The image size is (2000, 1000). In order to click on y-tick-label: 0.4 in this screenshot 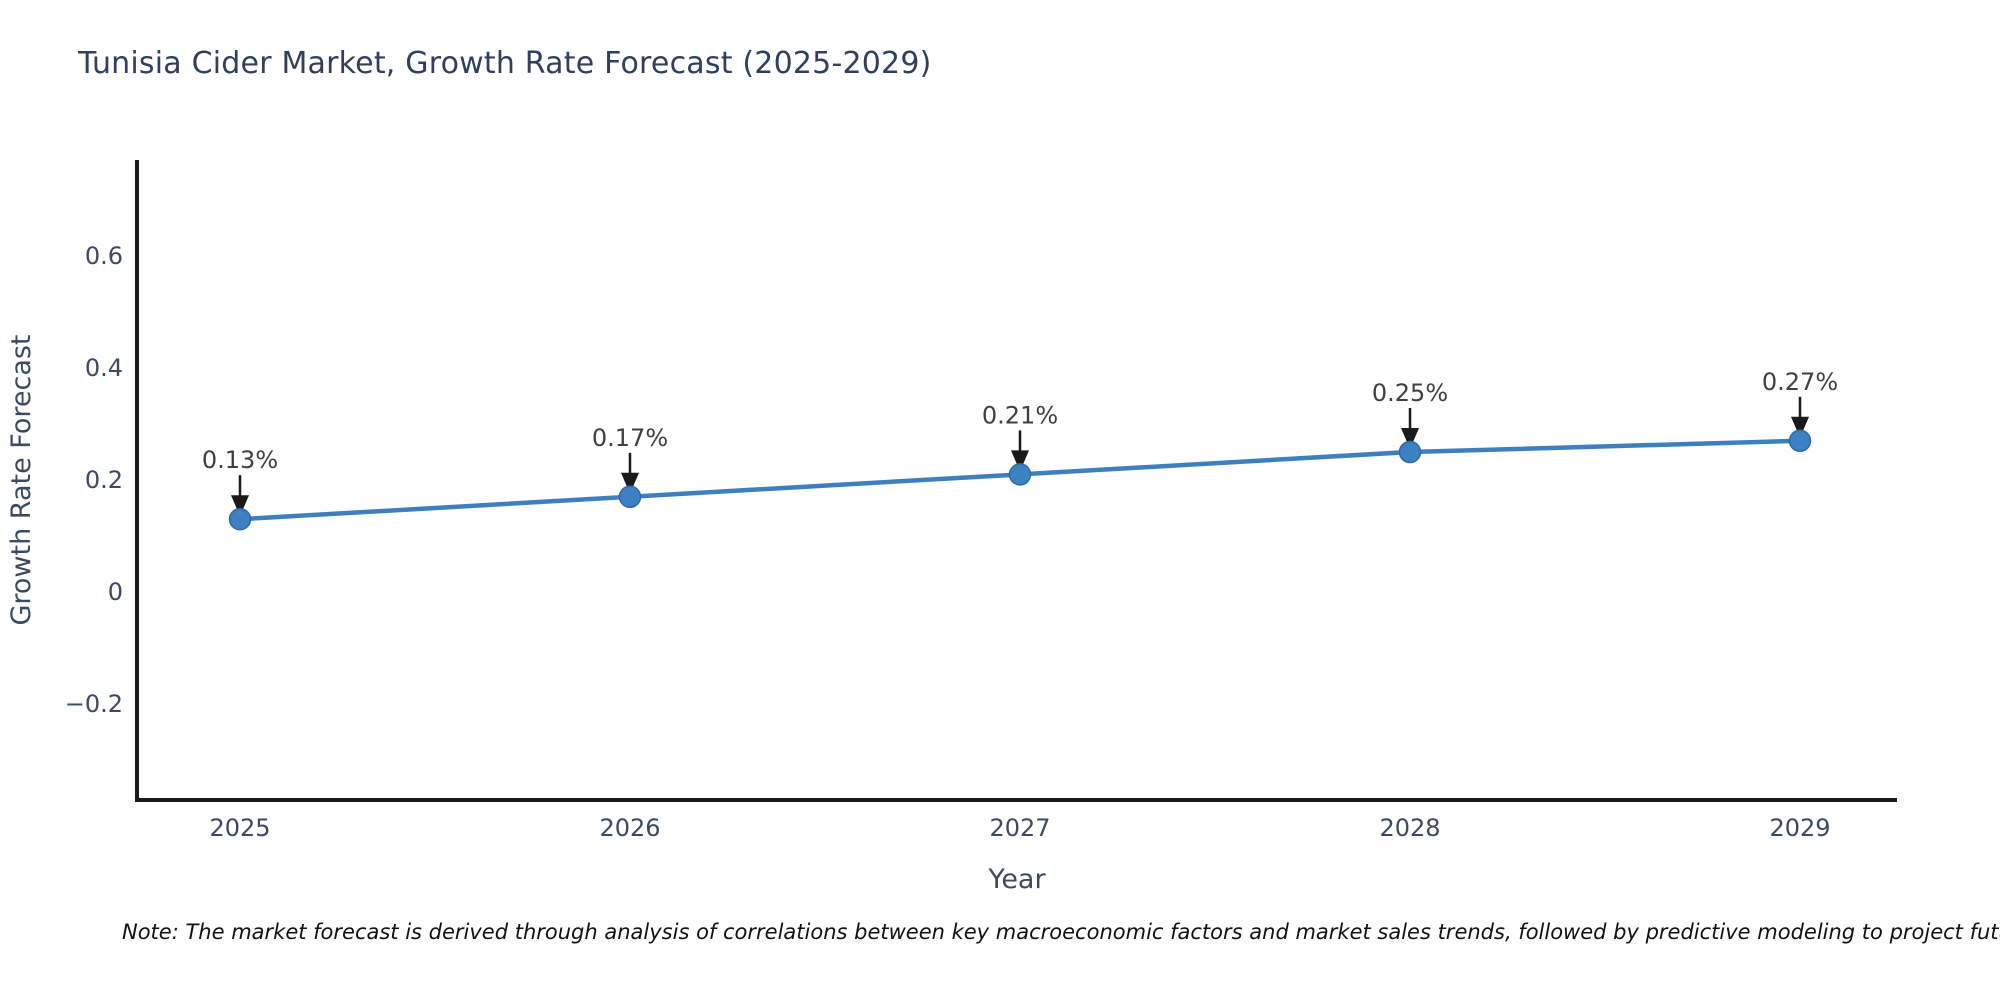, I will do `click(104, 368)`.